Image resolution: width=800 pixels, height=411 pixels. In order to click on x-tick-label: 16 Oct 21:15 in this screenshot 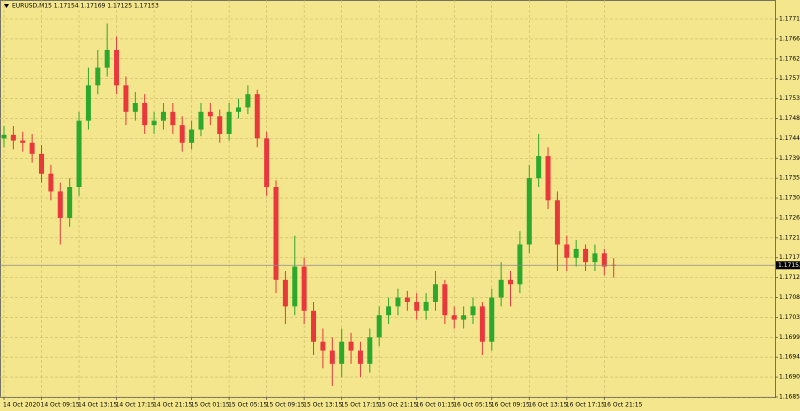, I will do `click(622, 405)`.